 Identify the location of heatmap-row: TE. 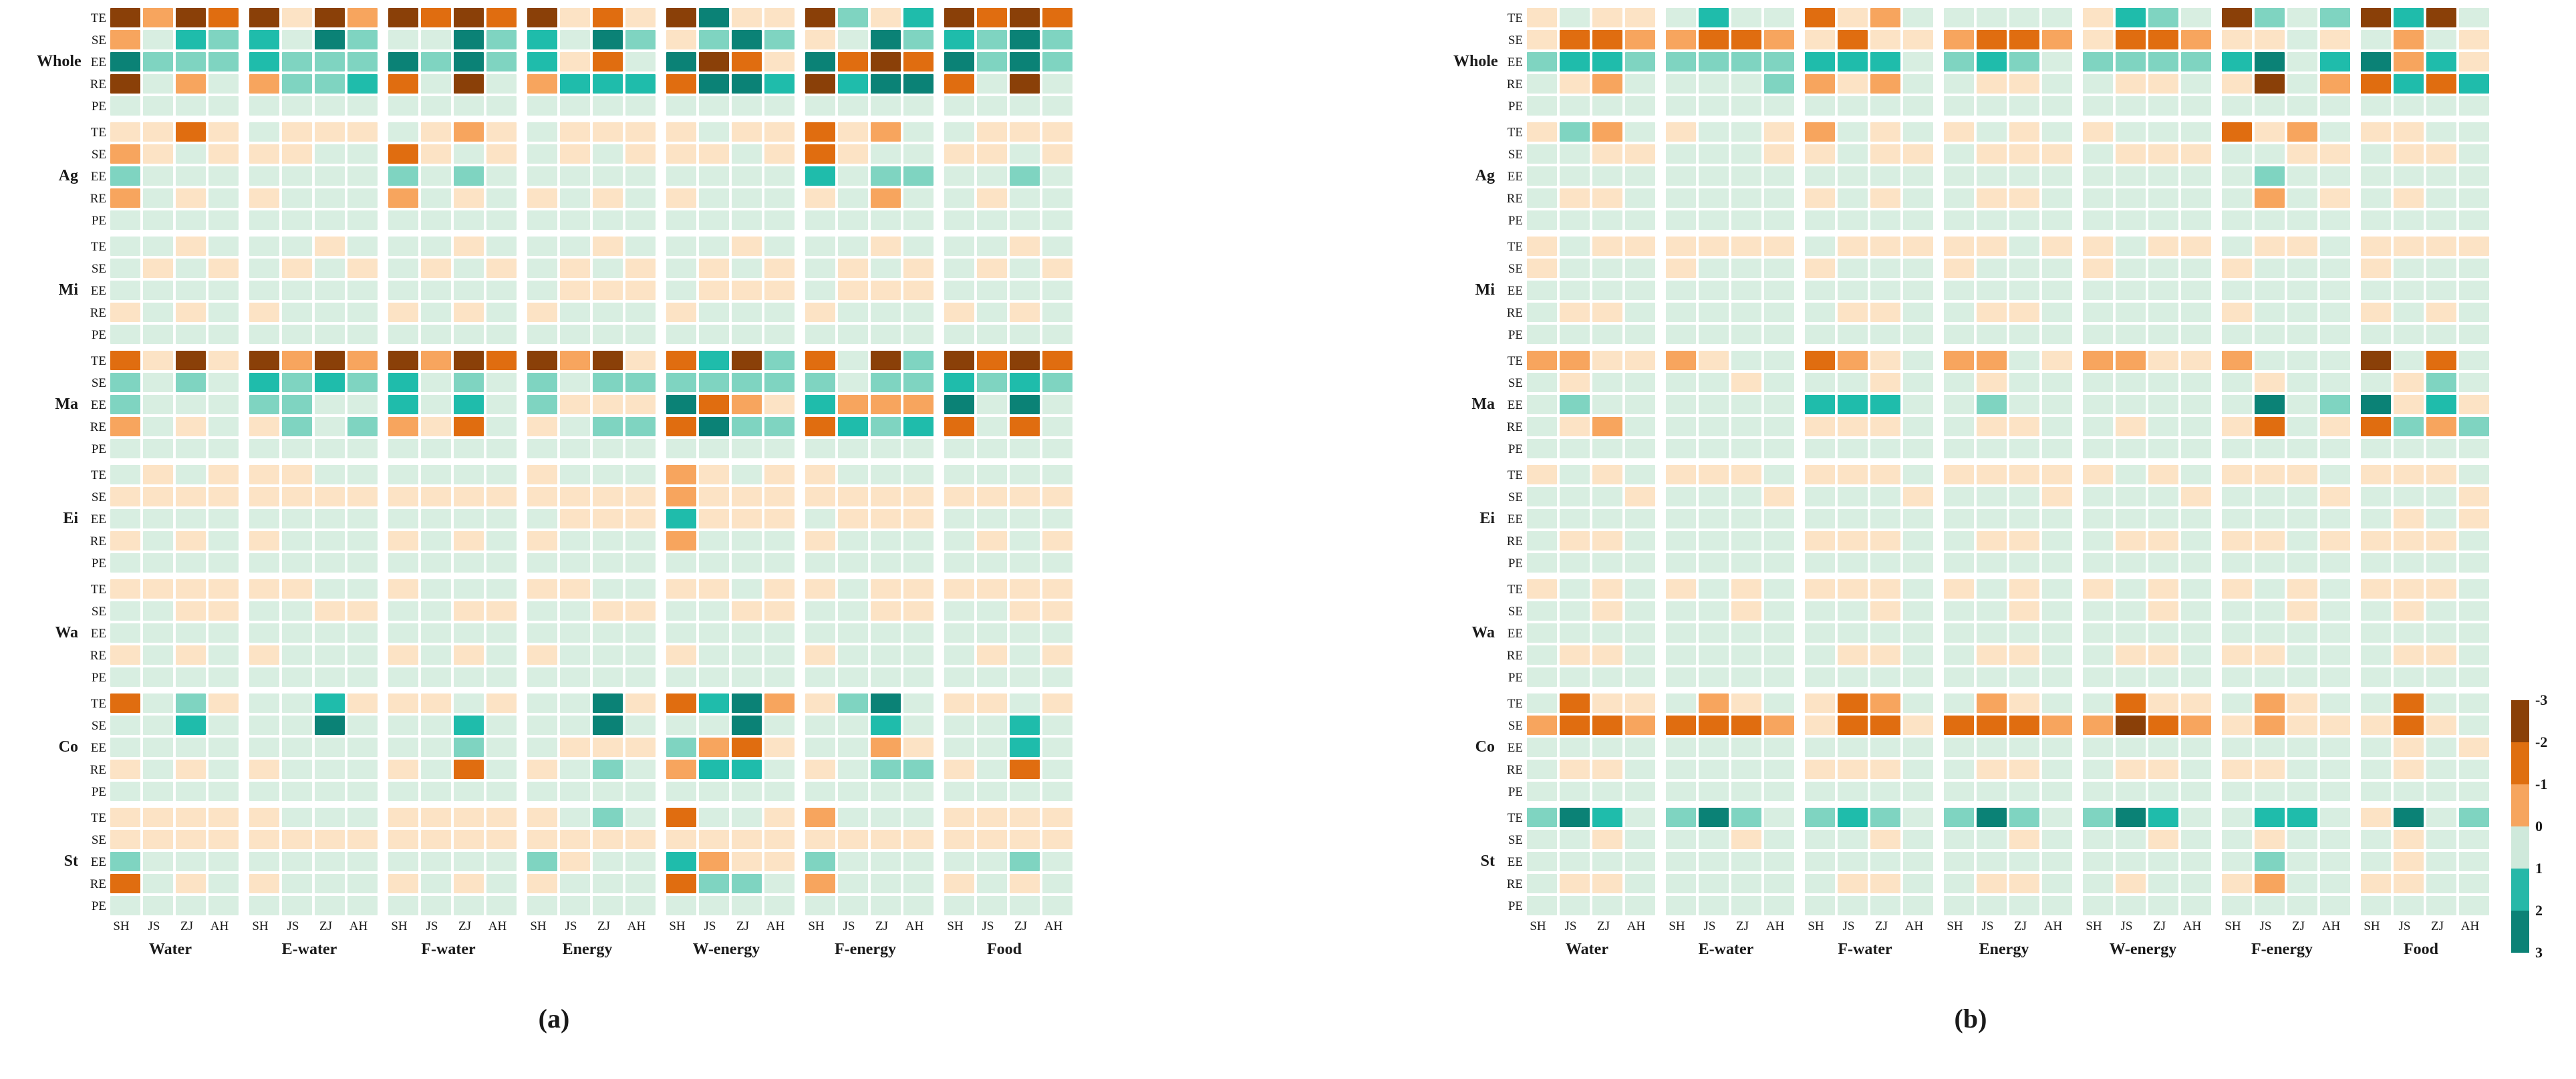
(554, 17).